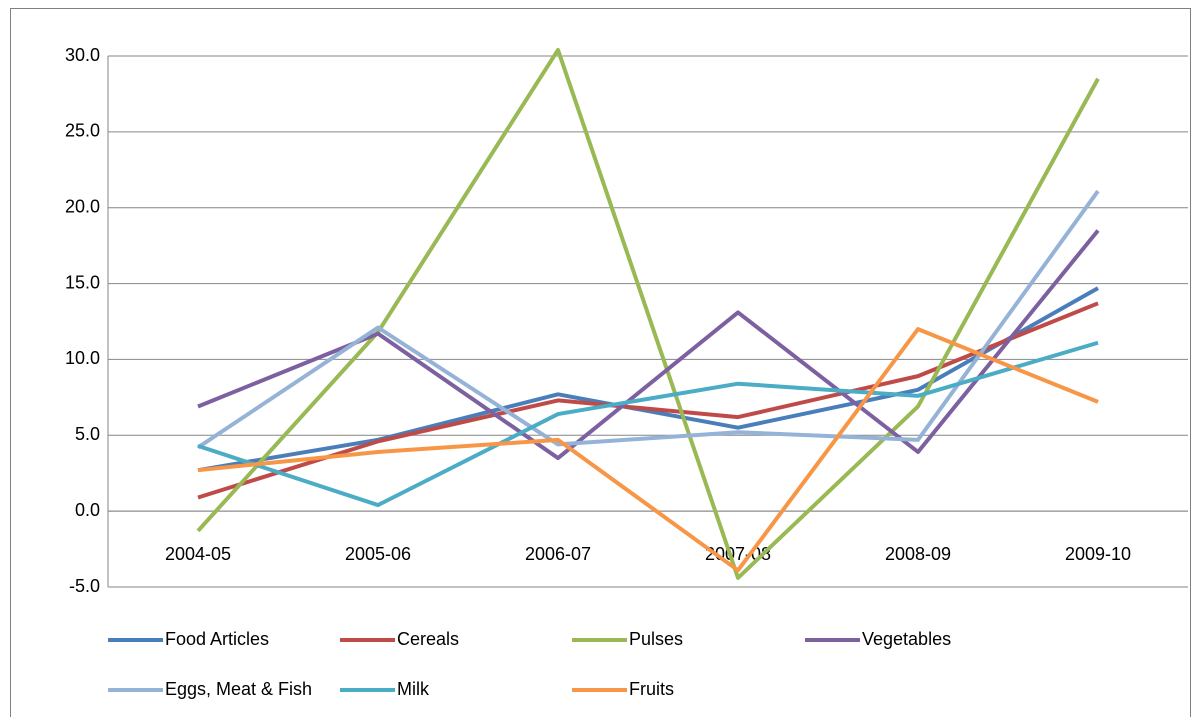  Describe the element at coordinates (87, 510) in the screenshot. I see `y-tick-label: 0.0` at that location.